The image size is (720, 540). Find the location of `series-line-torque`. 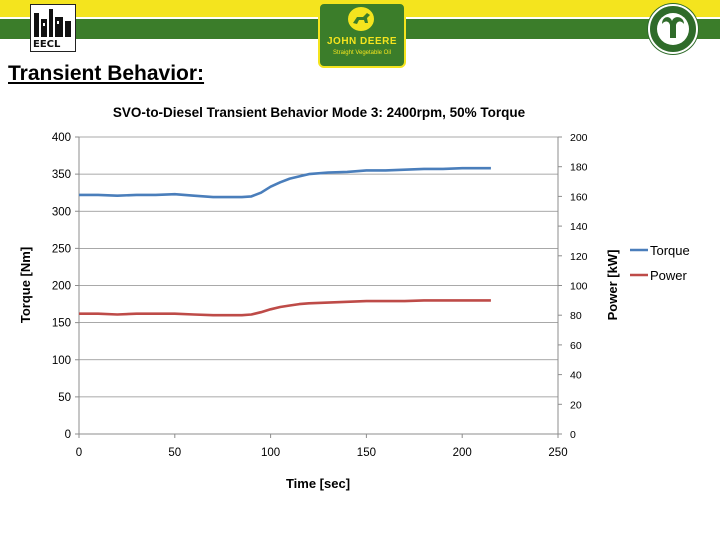

series-line-torque is located at coordinates (285, 182).